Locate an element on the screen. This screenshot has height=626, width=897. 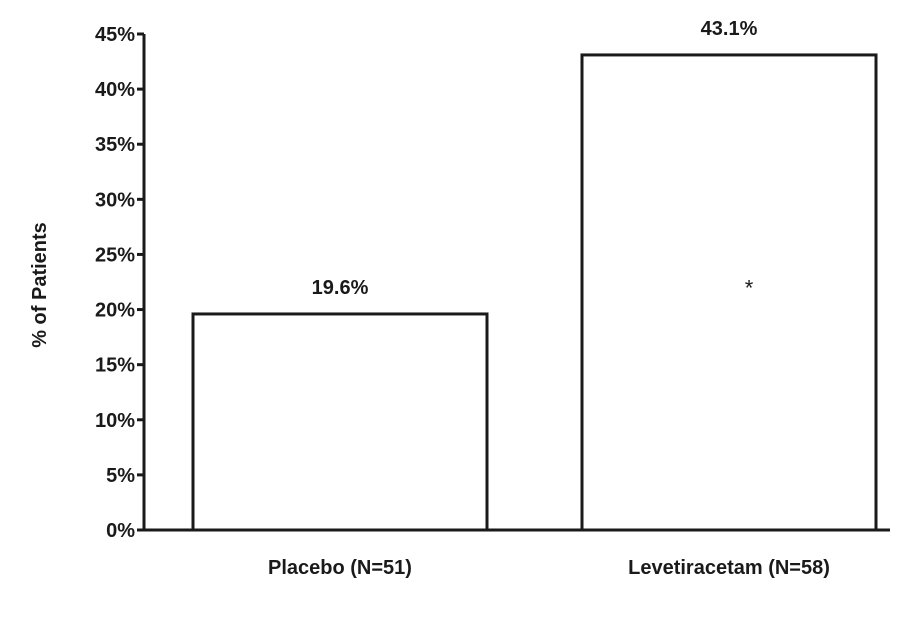
x-category-label: Placebo (N=51) is located at coordinates (340, 568).